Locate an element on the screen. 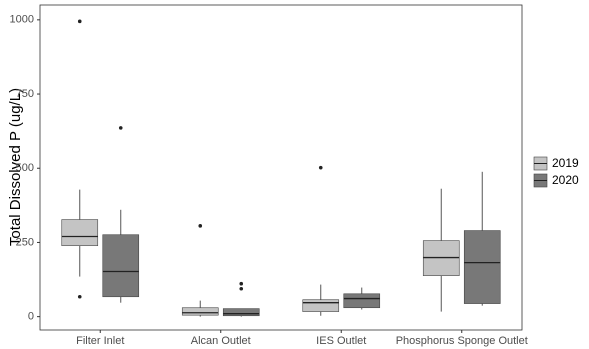 This screenshot has height=349, width=589. y-tick-label: 750 is located at coordinates (25, 94).